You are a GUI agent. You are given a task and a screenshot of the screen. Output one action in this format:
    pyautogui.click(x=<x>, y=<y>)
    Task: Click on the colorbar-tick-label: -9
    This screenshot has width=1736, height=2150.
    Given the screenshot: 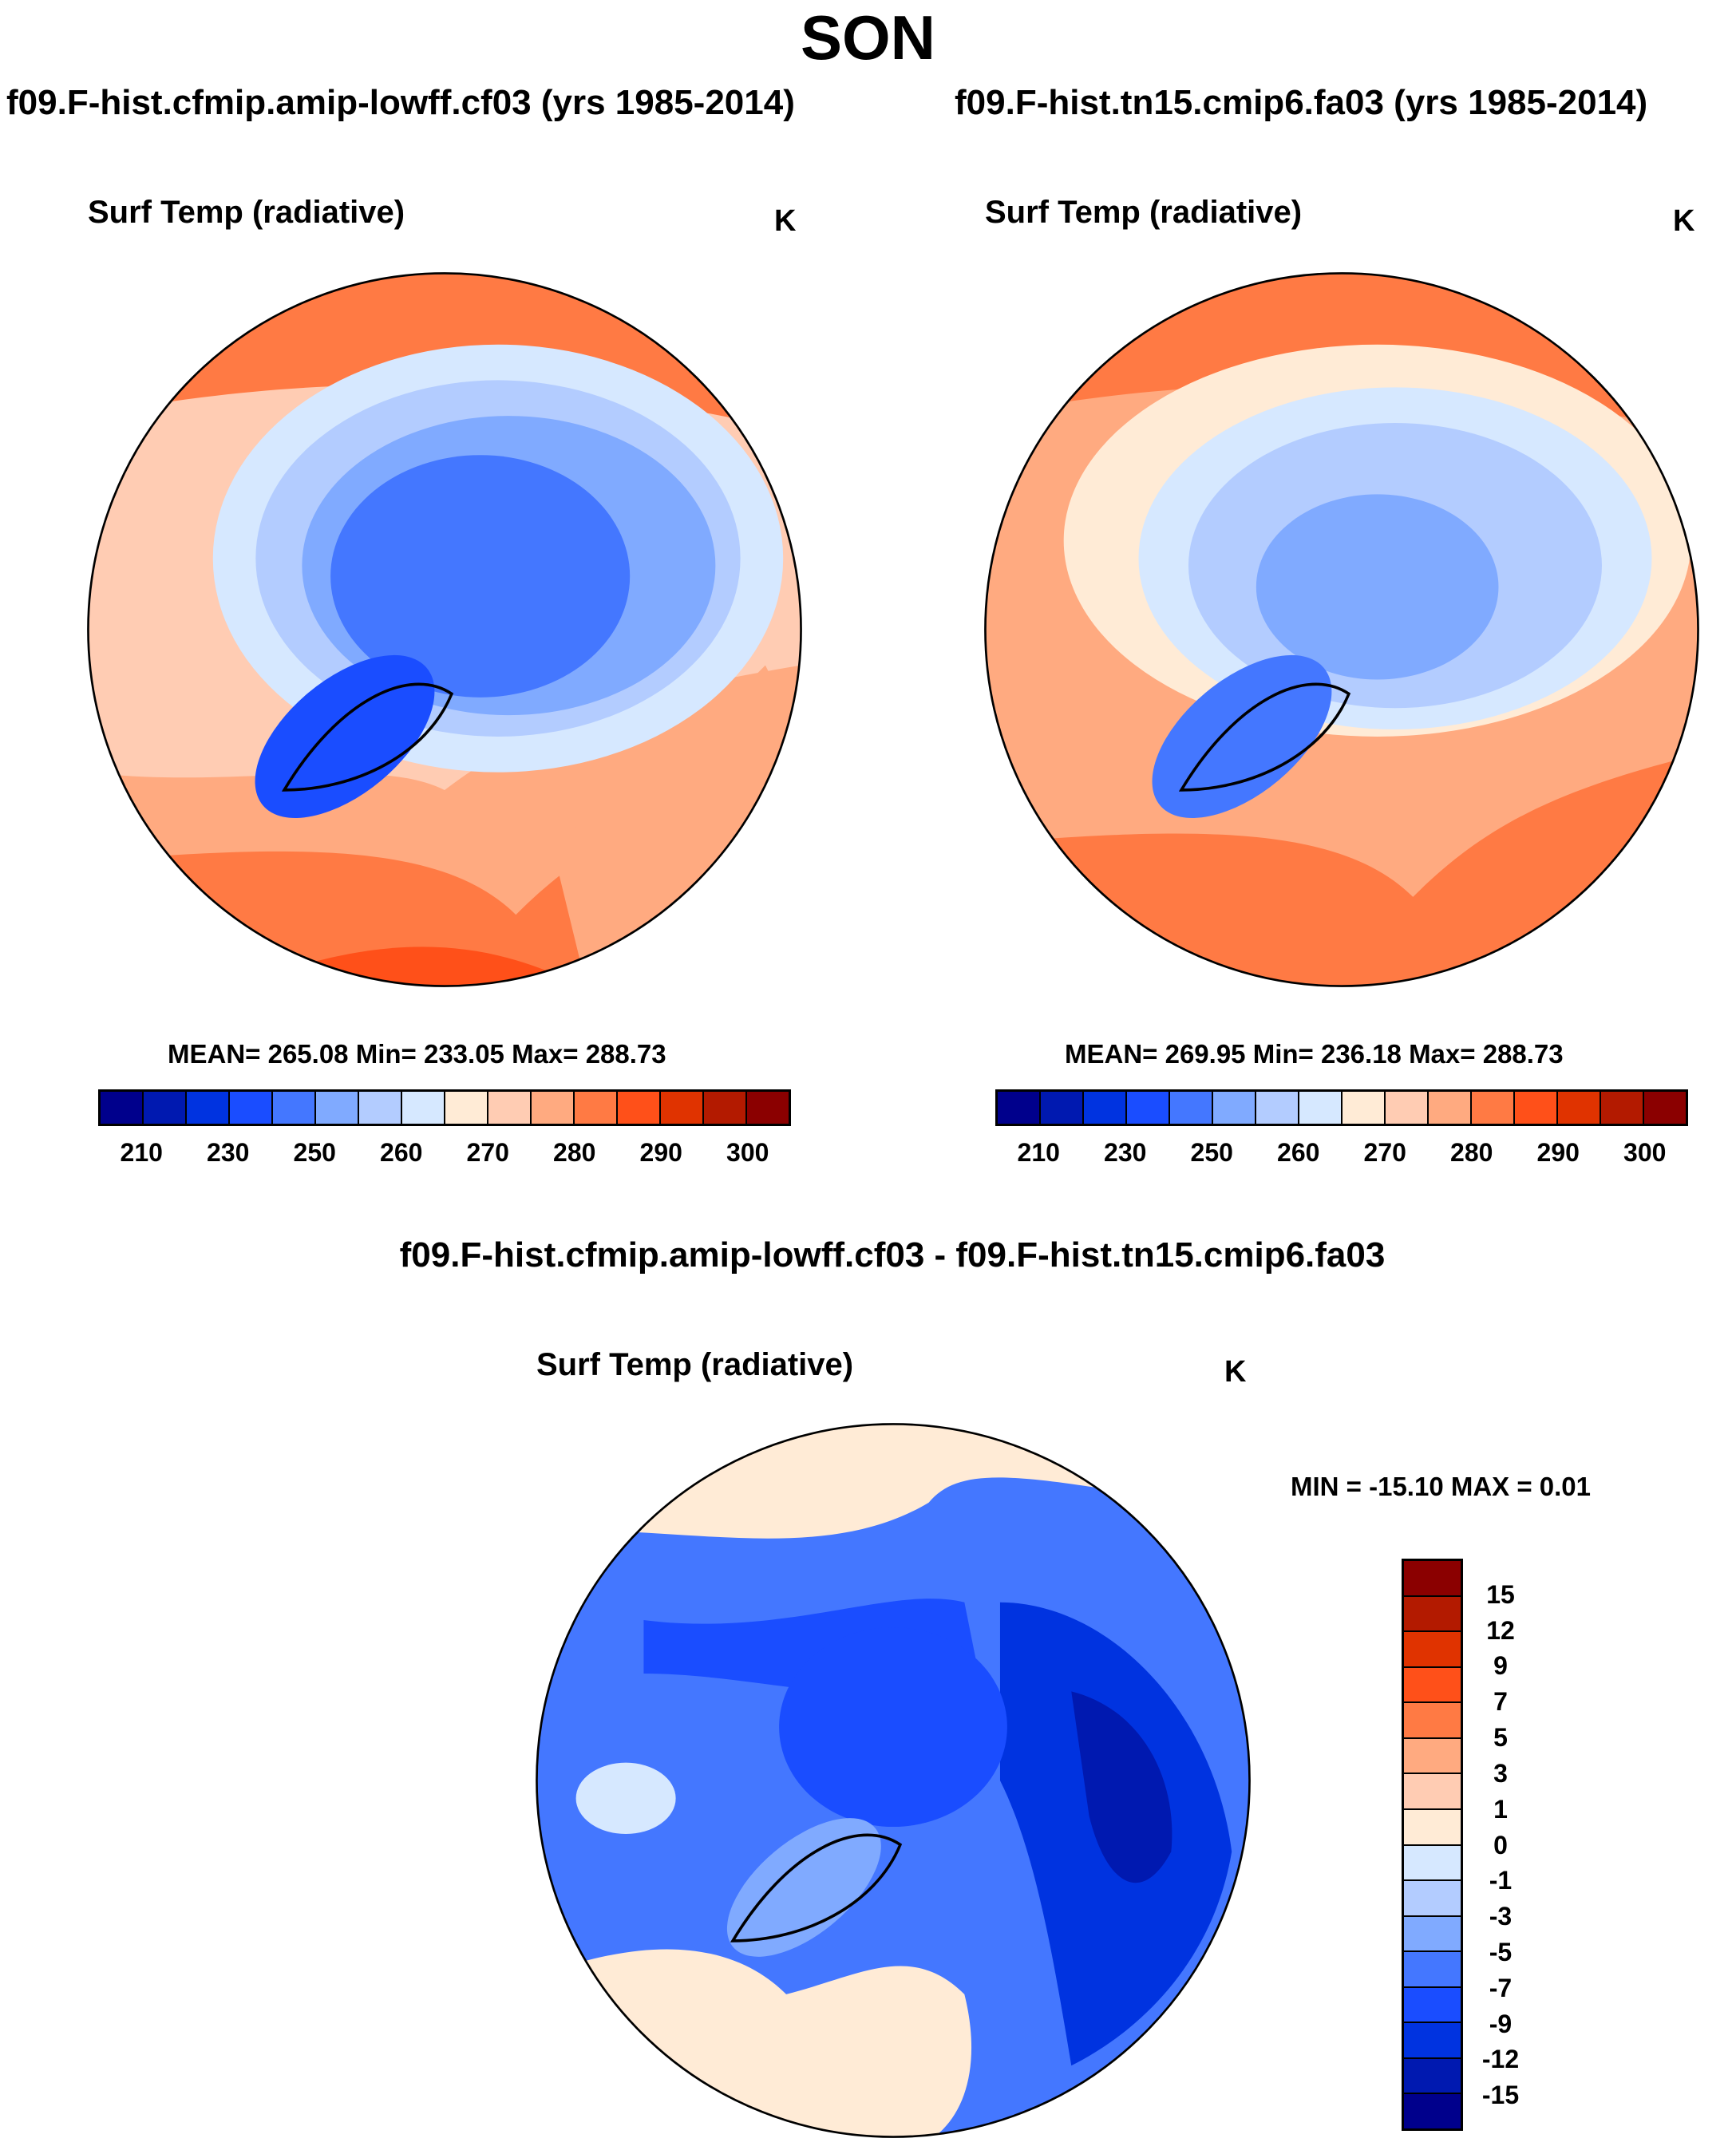 What is the action you would take?
    pyautogui.click(x=1501, y=2023)
    